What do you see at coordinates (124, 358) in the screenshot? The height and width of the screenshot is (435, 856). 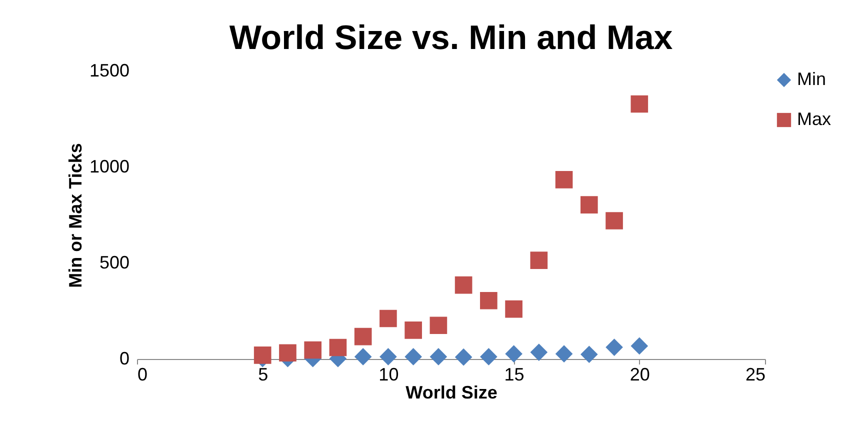 I see `y-tick-label: 0` at bounding box center [124, 358].